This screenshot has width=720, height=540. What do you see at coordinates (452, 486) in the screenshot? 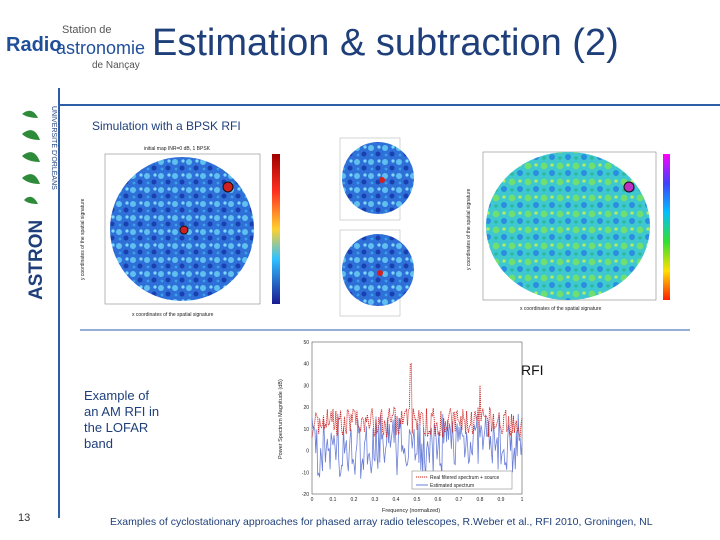
I see `legend-entry: Estimated spectrum` at bounding box center [452, 486].